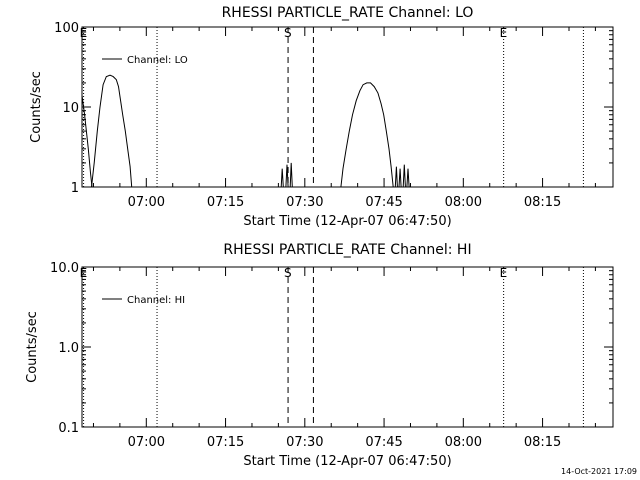 This screenshot has height=480, width=640. Describe the element at coordinates (347, 250) in the screenshot. I see `chart-title: RHESSI PARTICLE_RATE Channel: HI` at that location.